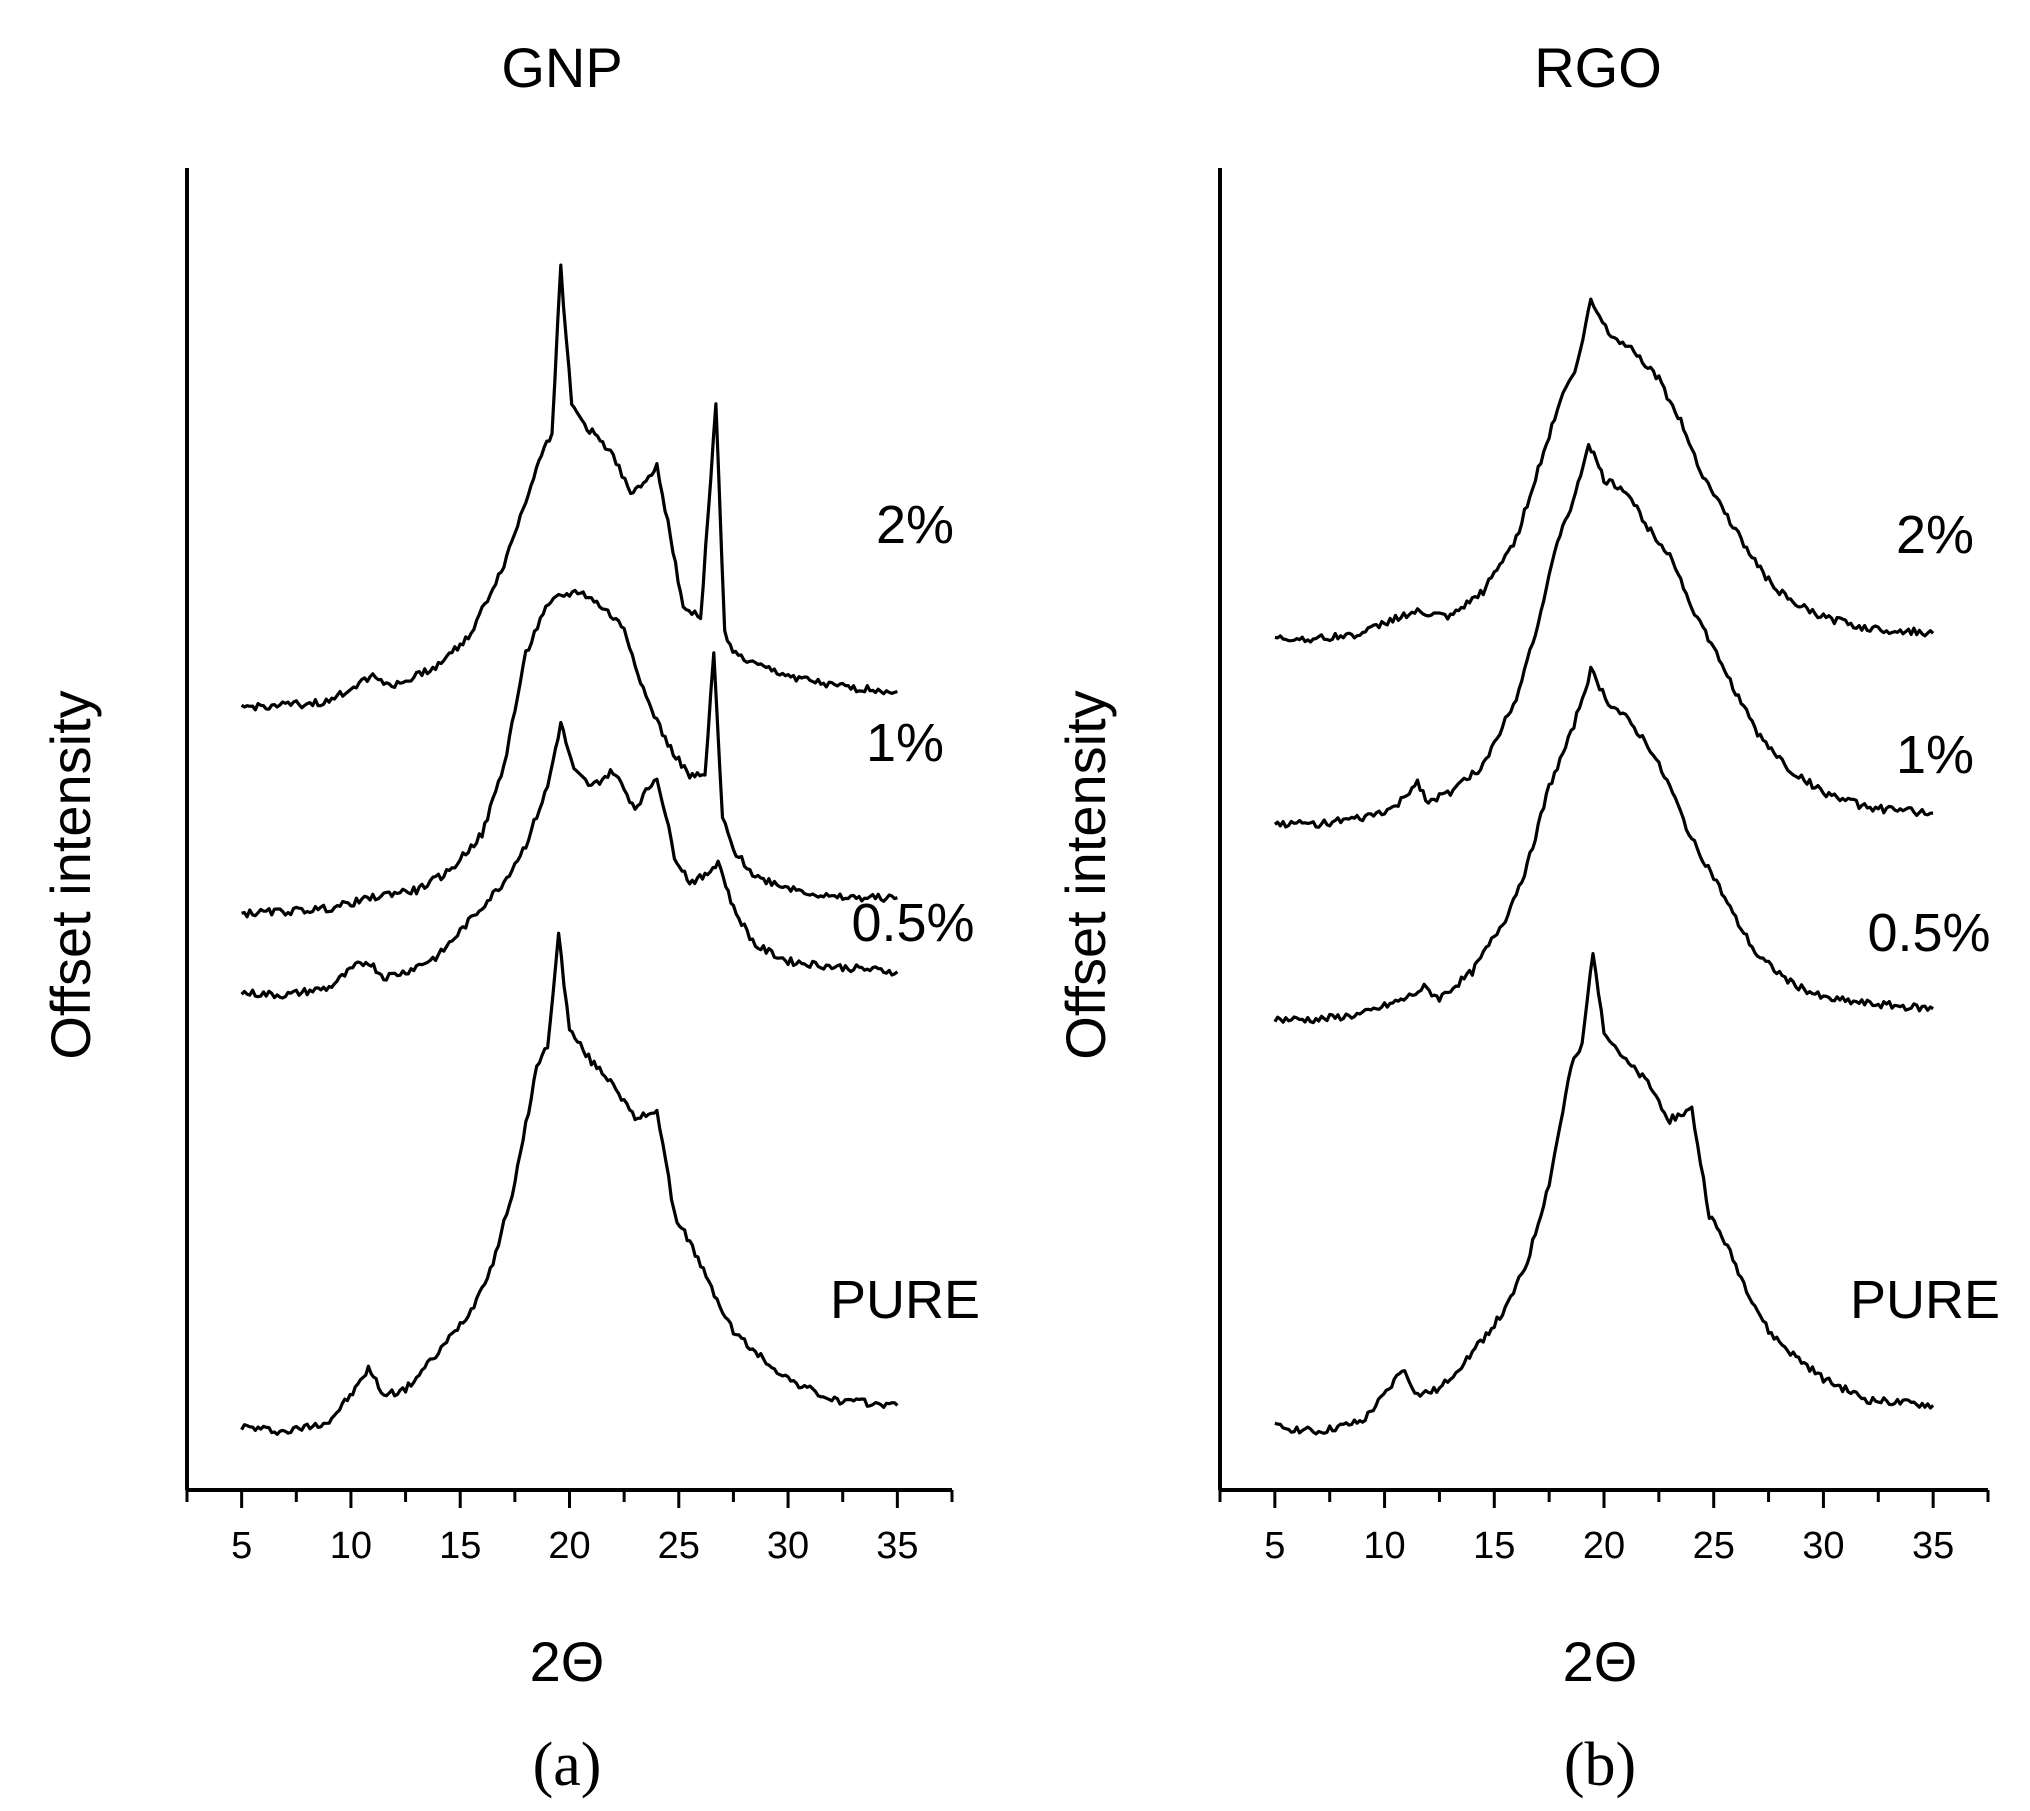 The width and height of the screenshot is (2030, 1811). Describe the element at coordinates (1600, 1765) in the screenshot. I see `panel-label-b: (b)` at that location.